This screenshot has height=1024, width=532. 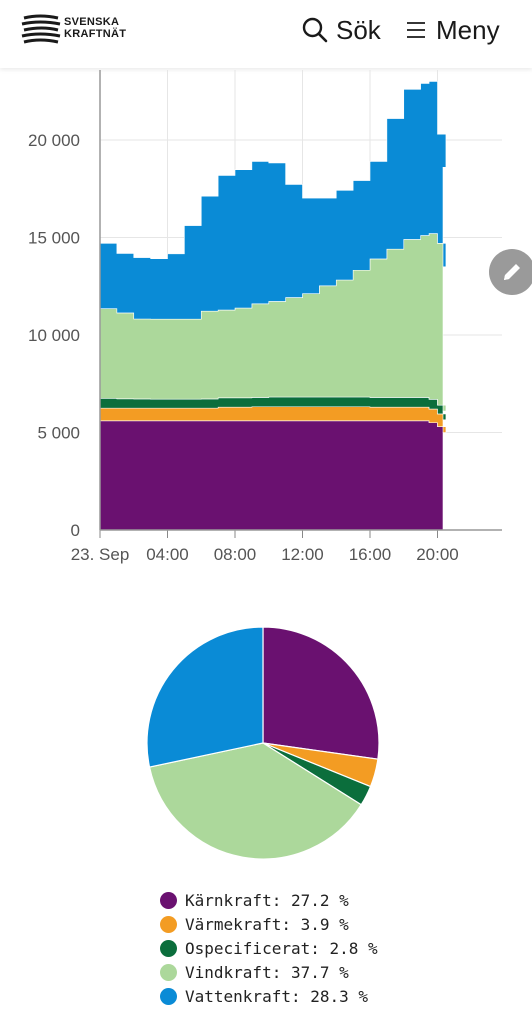 I want to click on legend-item-vindkraft: Vindkraft: 37.7 %, so click(x=269, y=972).